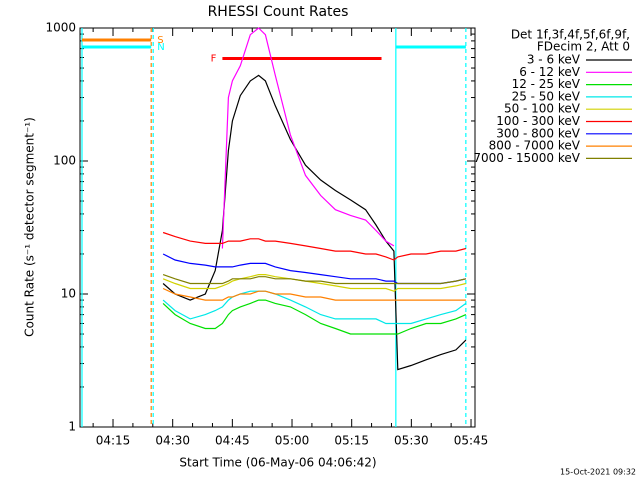  I want to click on x-tick-label: 05:45, so click(471, 441).